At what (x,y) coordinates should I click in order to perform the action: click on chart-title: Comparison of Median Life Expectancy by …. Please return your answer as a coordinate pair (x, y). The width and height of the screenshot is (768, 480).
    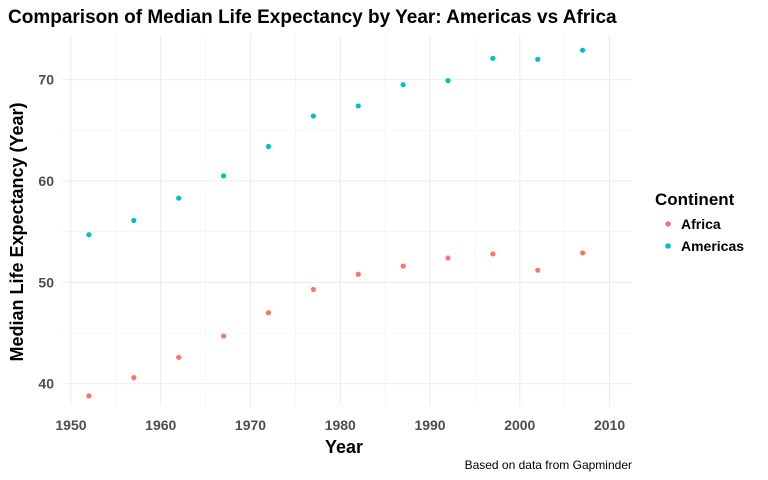
    Looking at the image, I should click on (312, 17).